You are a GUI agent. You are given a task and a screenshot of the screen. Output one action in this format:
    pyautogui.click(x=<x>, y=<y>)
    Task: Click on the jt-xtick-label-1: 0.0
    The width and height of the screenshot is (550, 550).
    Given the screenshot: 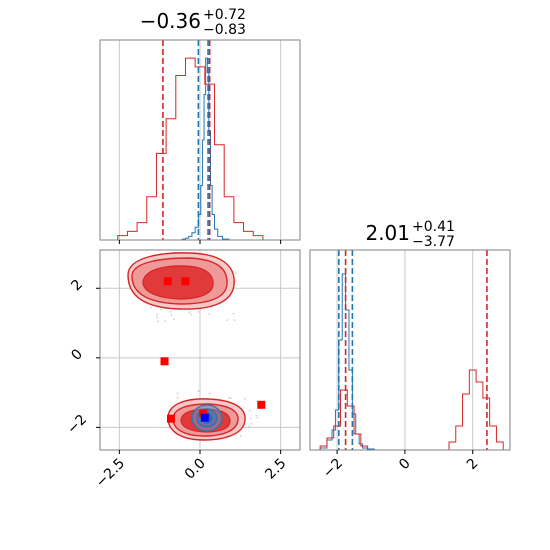 What is the action you would take?
    pyautogui.click(x=195, y=469)
    